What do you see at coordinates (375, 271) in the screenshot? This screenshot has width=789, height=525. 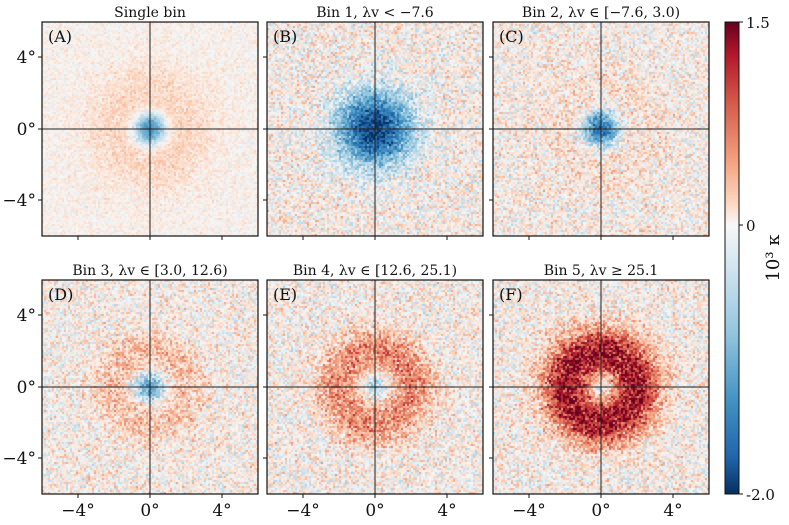 I see `panel-e-title: Bin 4, λv ∈ [12.6, 25.1)` at bounding box center [375, 271].